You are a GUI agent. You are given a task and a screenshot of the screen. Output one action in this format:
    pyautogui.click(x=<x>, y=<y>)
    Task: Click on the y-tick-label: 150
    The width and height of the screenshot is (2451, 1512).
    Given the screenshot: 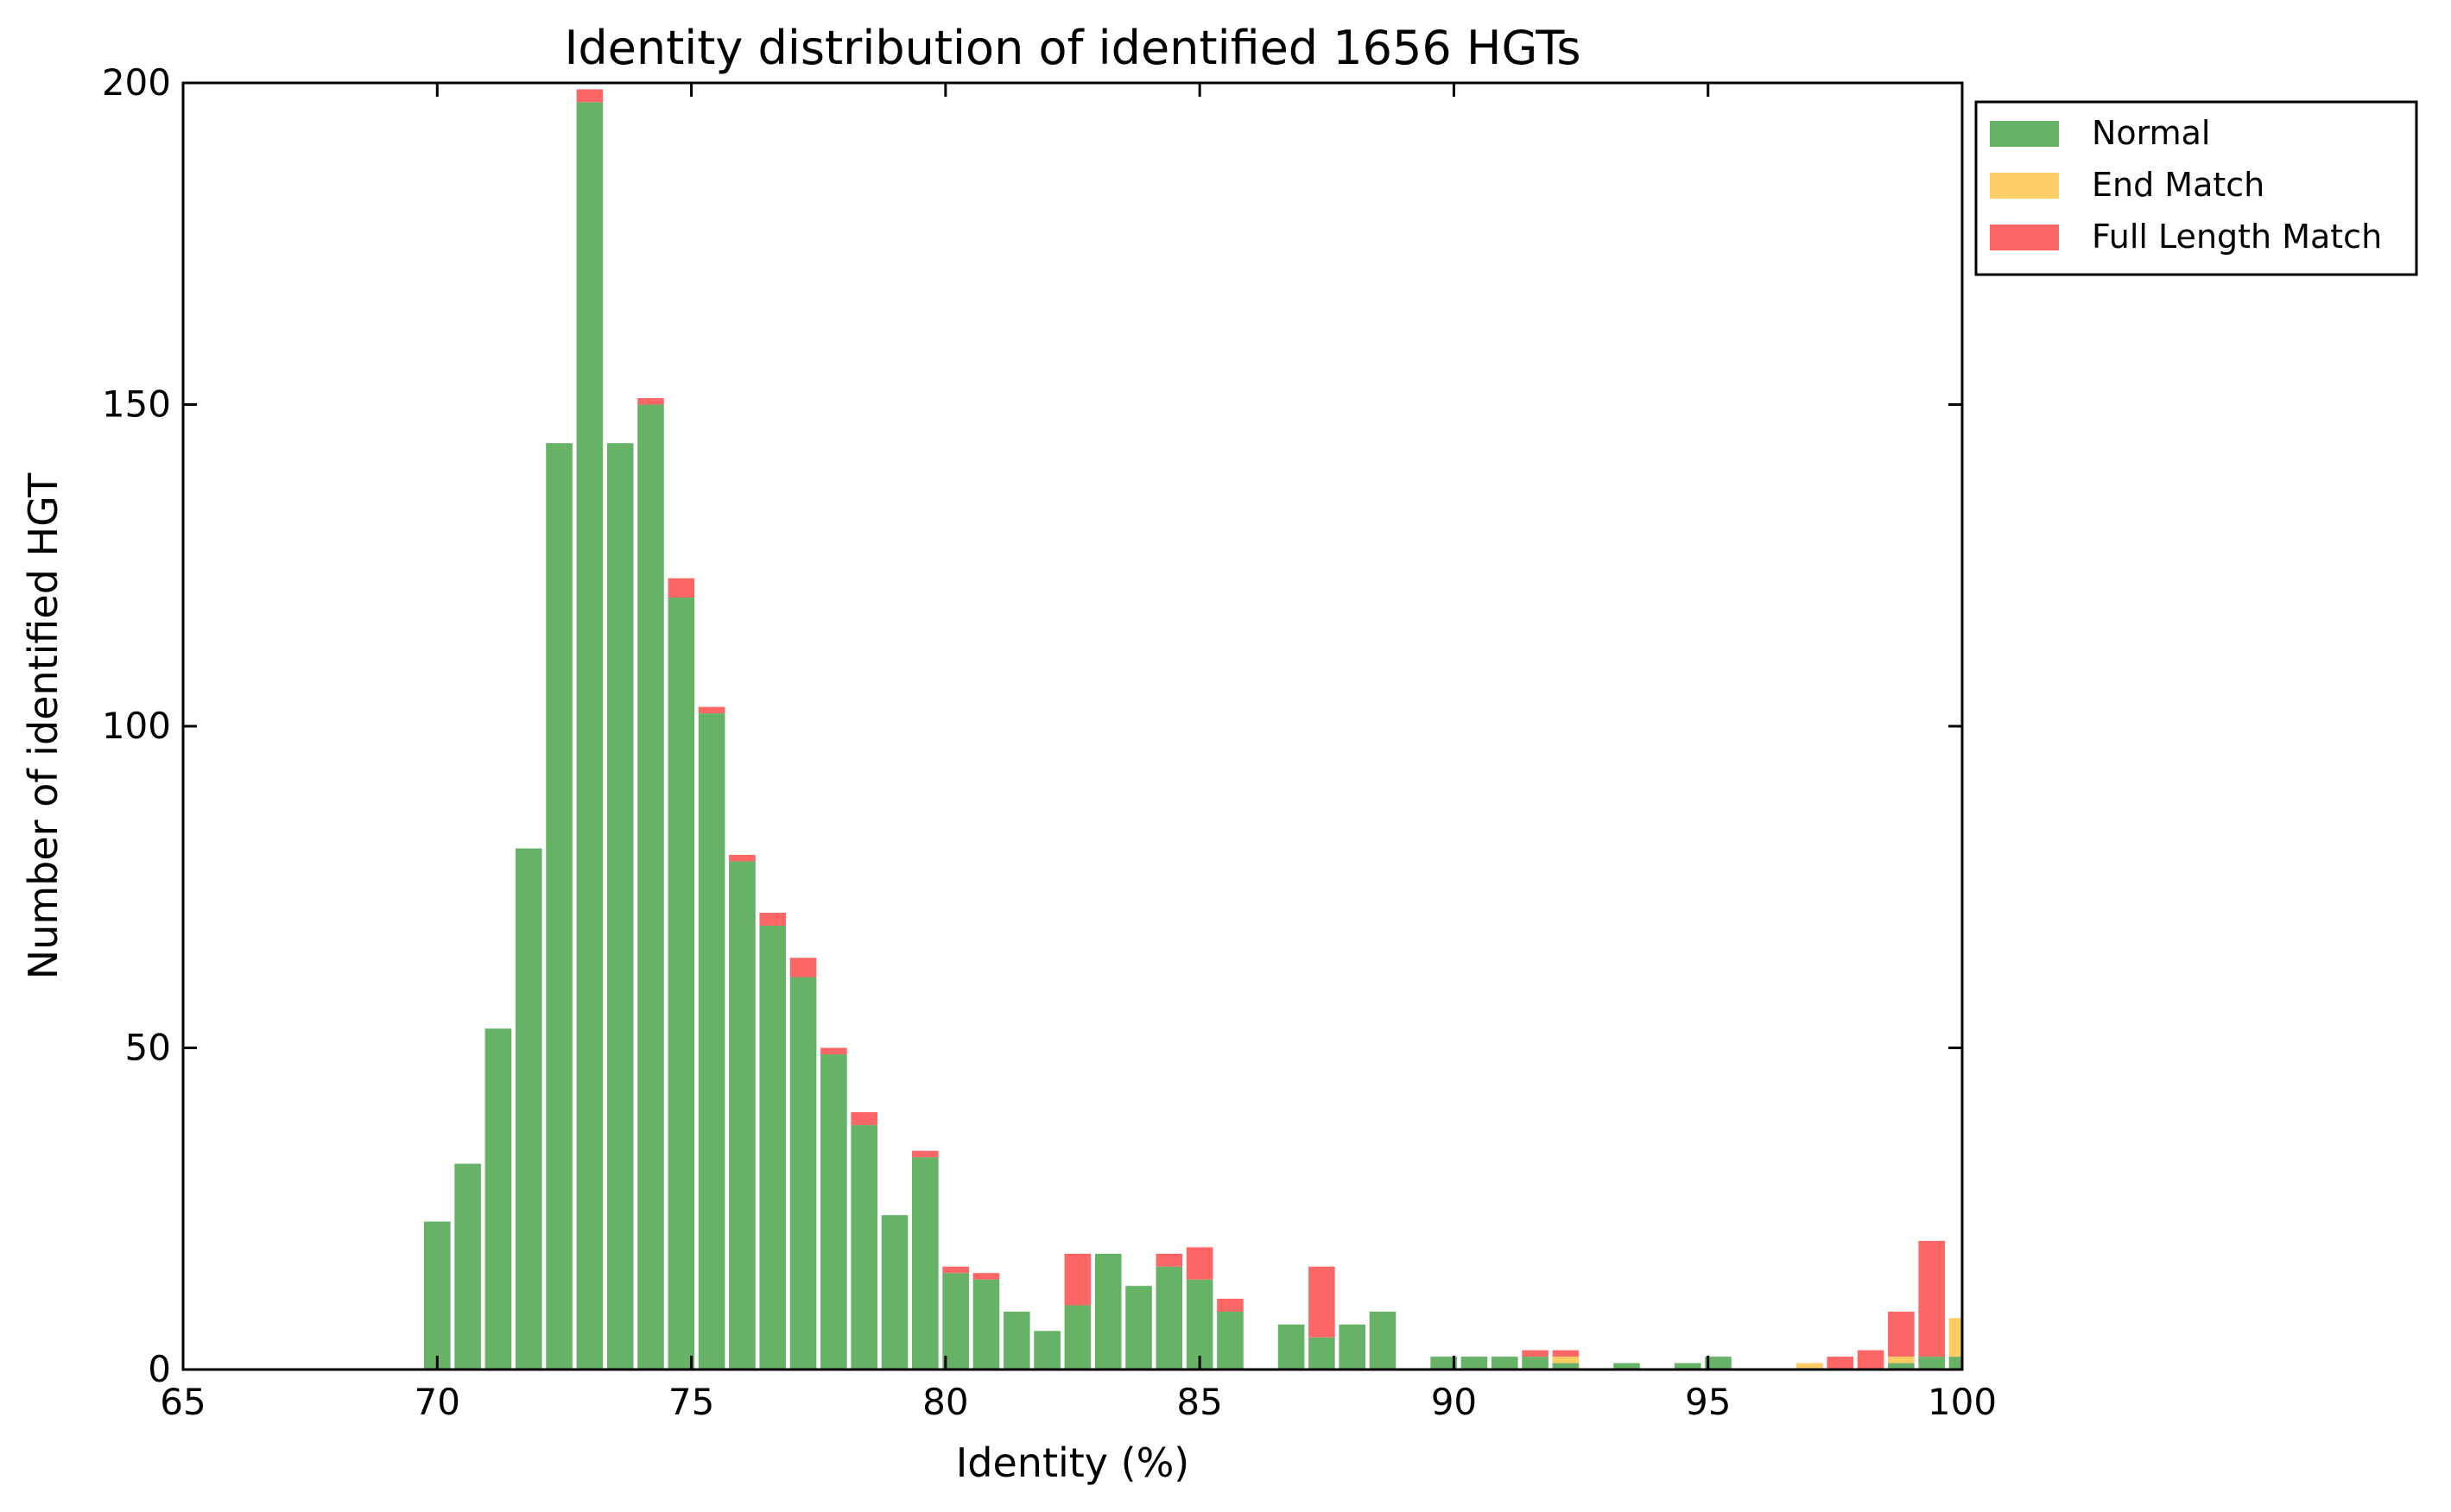 What is the action you would take?
    pyautogui.click(x=136, y=404)
    